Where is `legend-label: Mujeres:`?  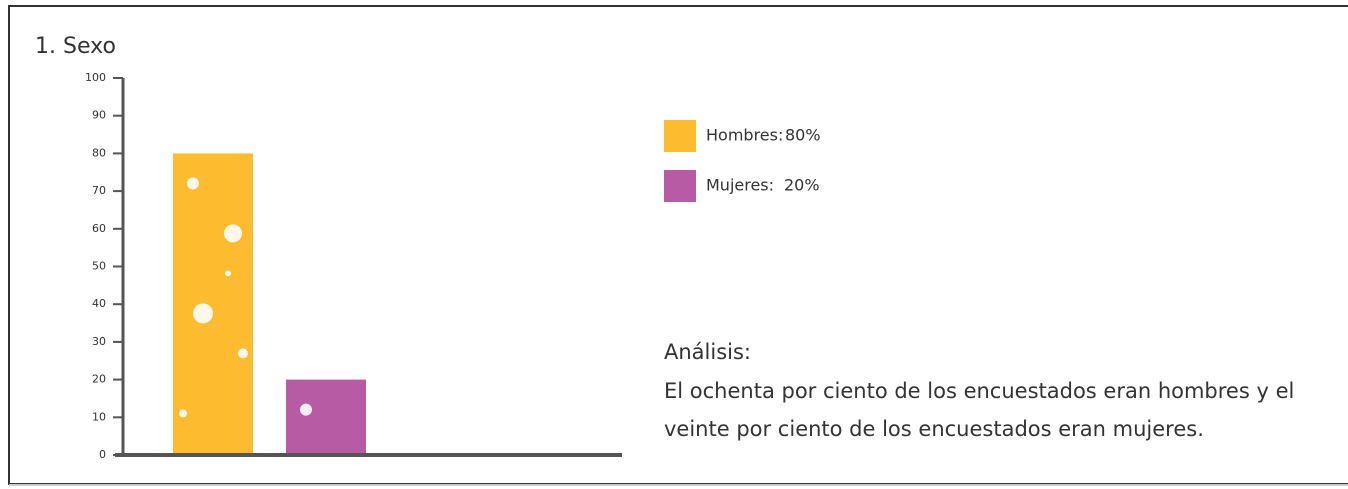 legend-label: Mujeres: is located at coordinates (740, 185).